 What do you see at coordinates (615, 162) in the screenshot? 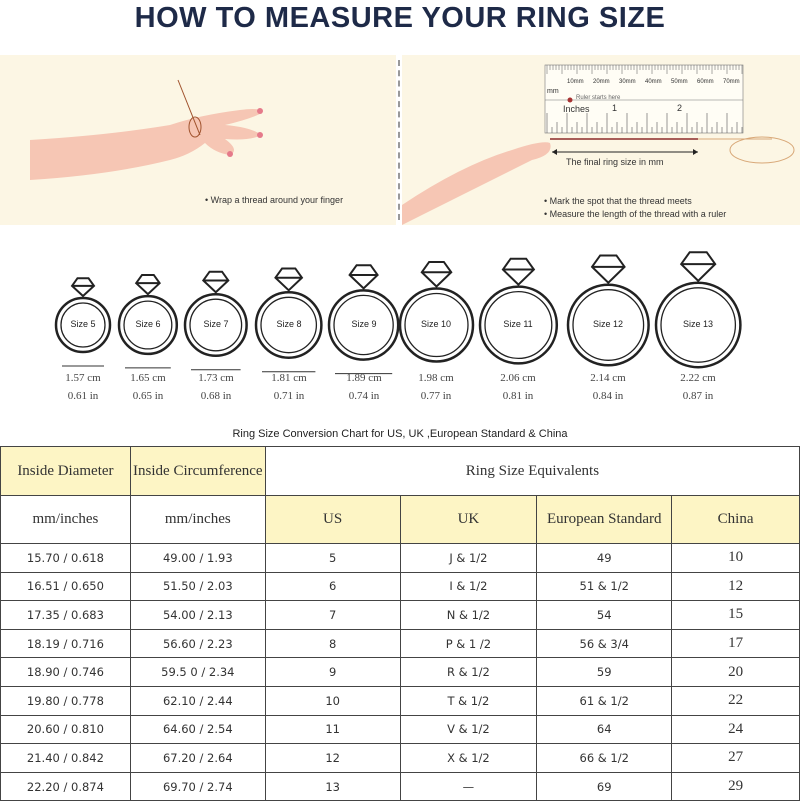
I see `final-size-label: The final ring size in mm` at bounding box center [615, 162].